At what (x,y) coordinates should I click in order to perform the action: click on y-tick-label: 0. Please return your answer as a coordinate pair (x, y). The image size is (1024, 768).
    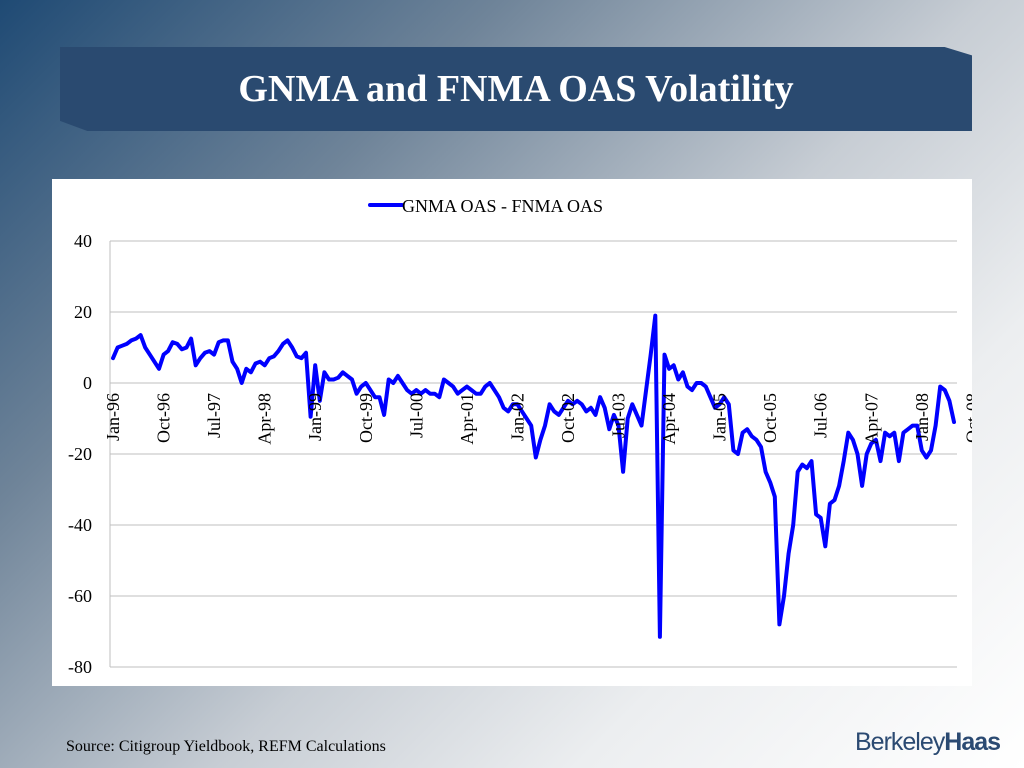
    Looking at the image, I should click on (87, 383).